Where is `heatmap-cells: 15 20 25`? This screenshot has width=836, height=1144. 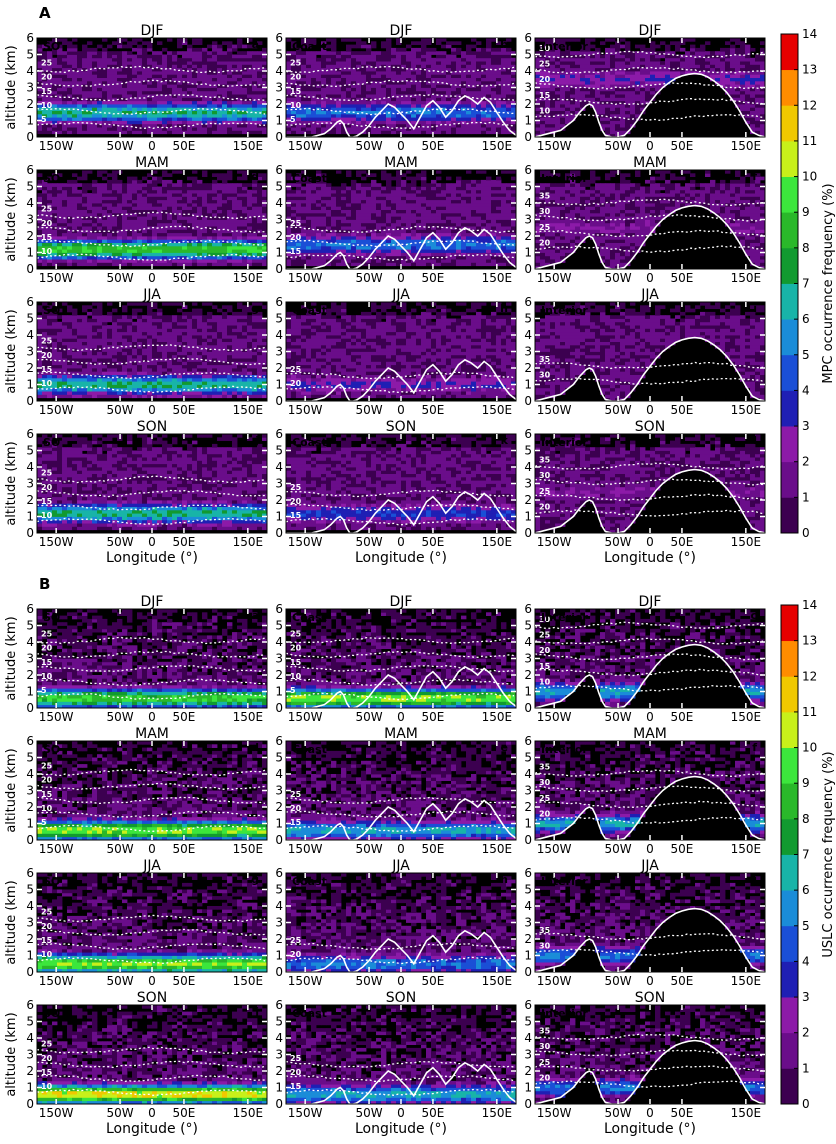 heatmap-cells: 15 20 25 is located at coordinates (401, 483).